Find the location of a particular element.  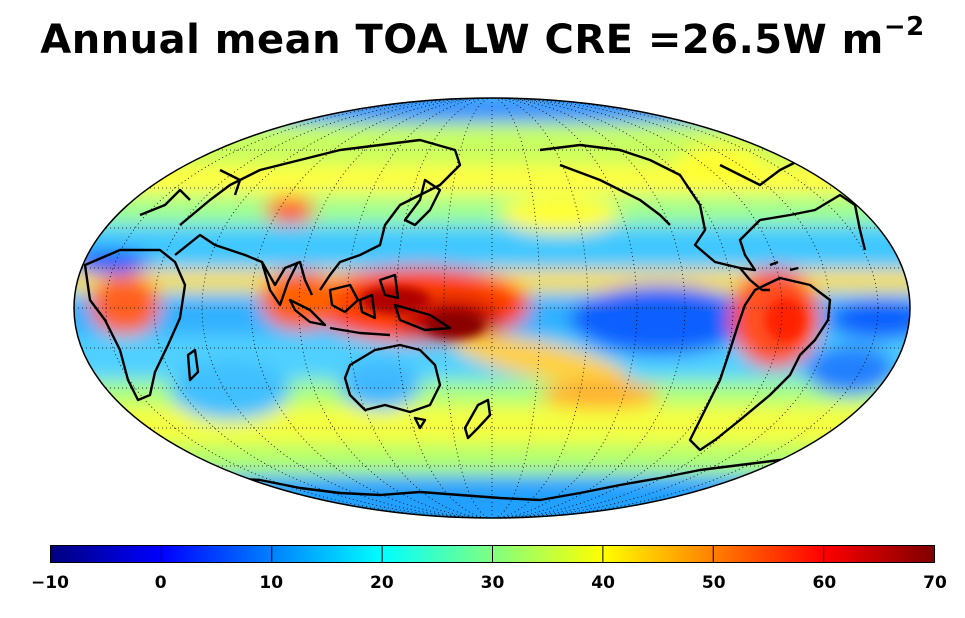

colorbar-tick-label: 20 is located at coordinates (382, 583).